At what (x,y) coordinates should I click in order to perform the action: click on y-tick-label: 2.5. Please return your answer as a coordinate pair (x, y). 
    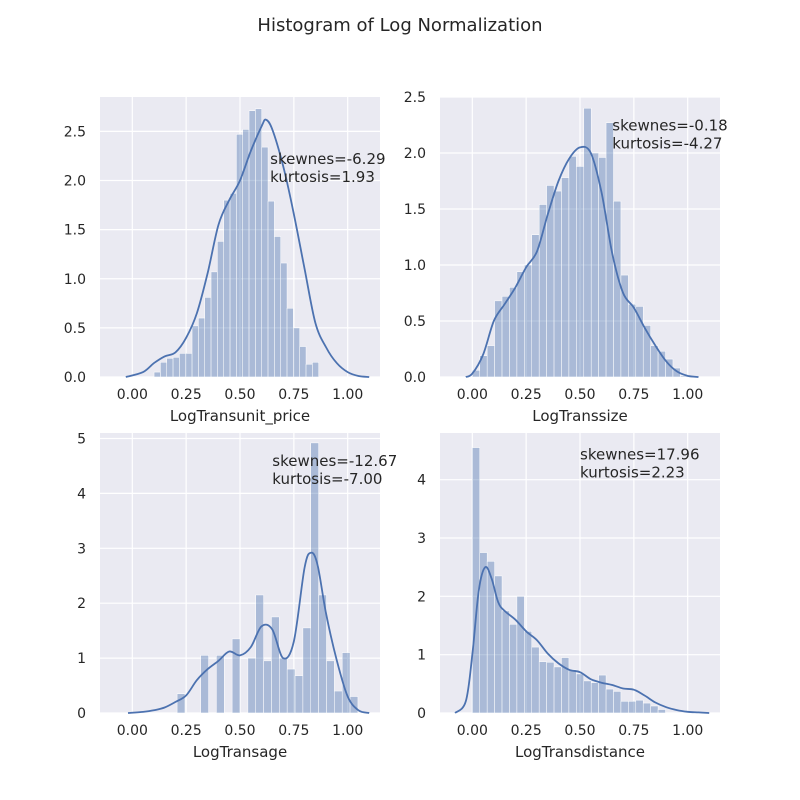
    Looking at the image, I should click on (415, 98).